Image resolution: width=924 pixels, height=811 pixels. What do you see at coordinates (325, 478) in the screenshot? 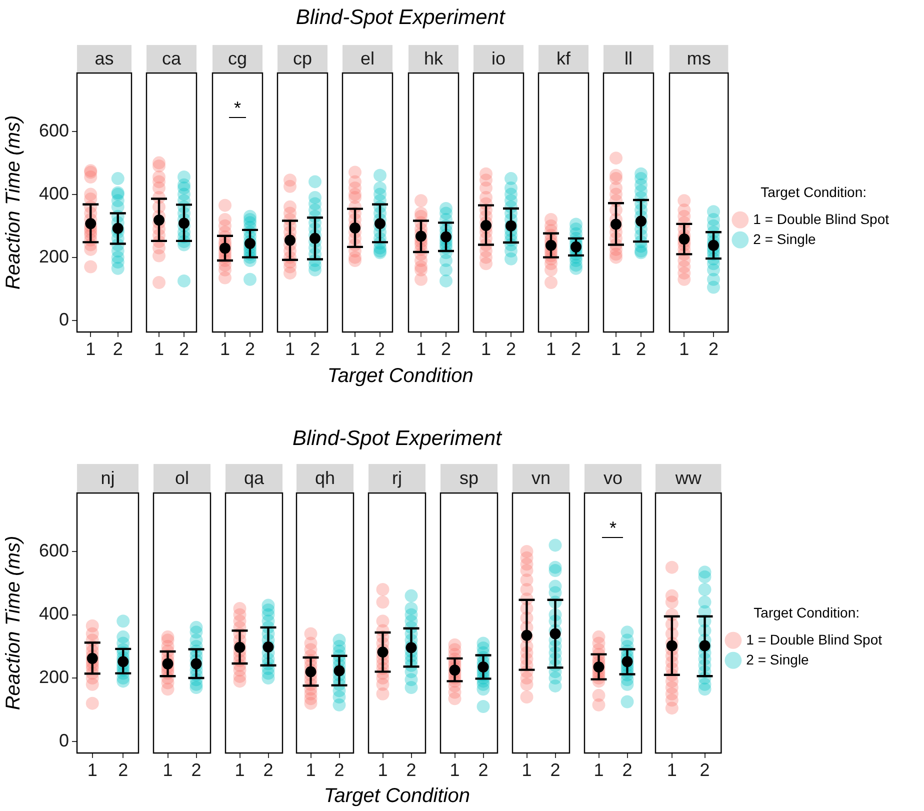
I see `chart-subtitle: qh` at bounding box center [325, 478].